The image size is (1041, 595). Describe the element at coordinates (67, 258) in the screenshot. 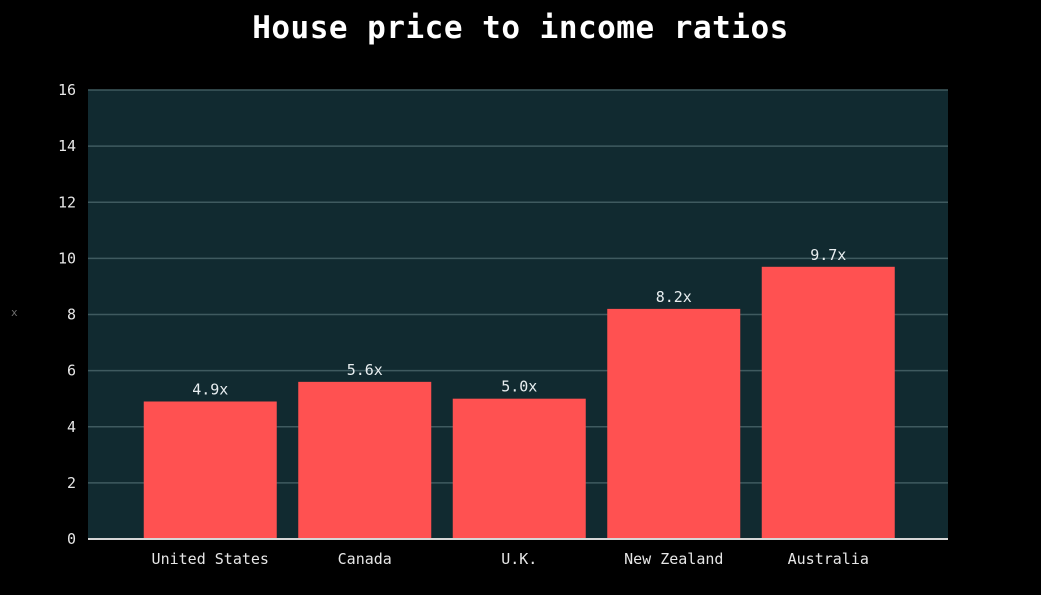

I see `y-tick-label: 10` at that location.